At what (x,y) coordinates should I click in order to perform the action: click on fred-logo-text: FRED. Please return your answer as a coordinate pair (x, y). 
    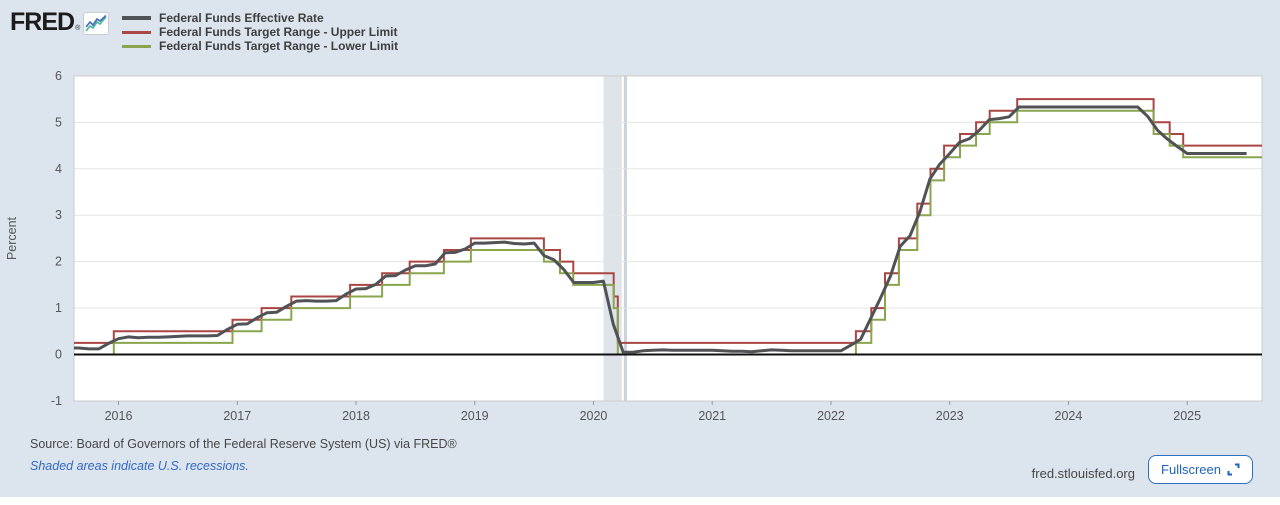
    Looking at the image, I should click on (42, 22).